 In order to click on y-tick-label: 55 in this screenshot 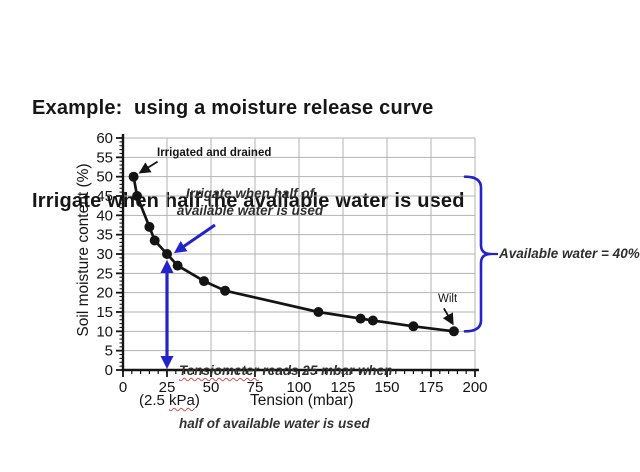, I will do `click(104, 157)`.